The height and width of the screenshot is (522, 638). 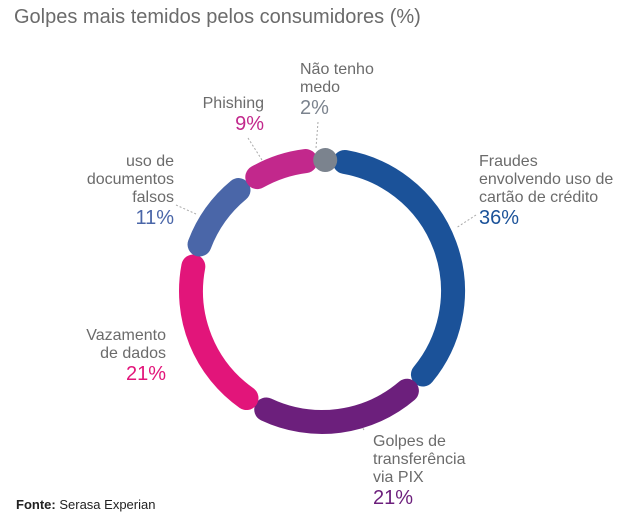 I want to click on label-phishing: Phishing 9%, so click(x=233, y=115).